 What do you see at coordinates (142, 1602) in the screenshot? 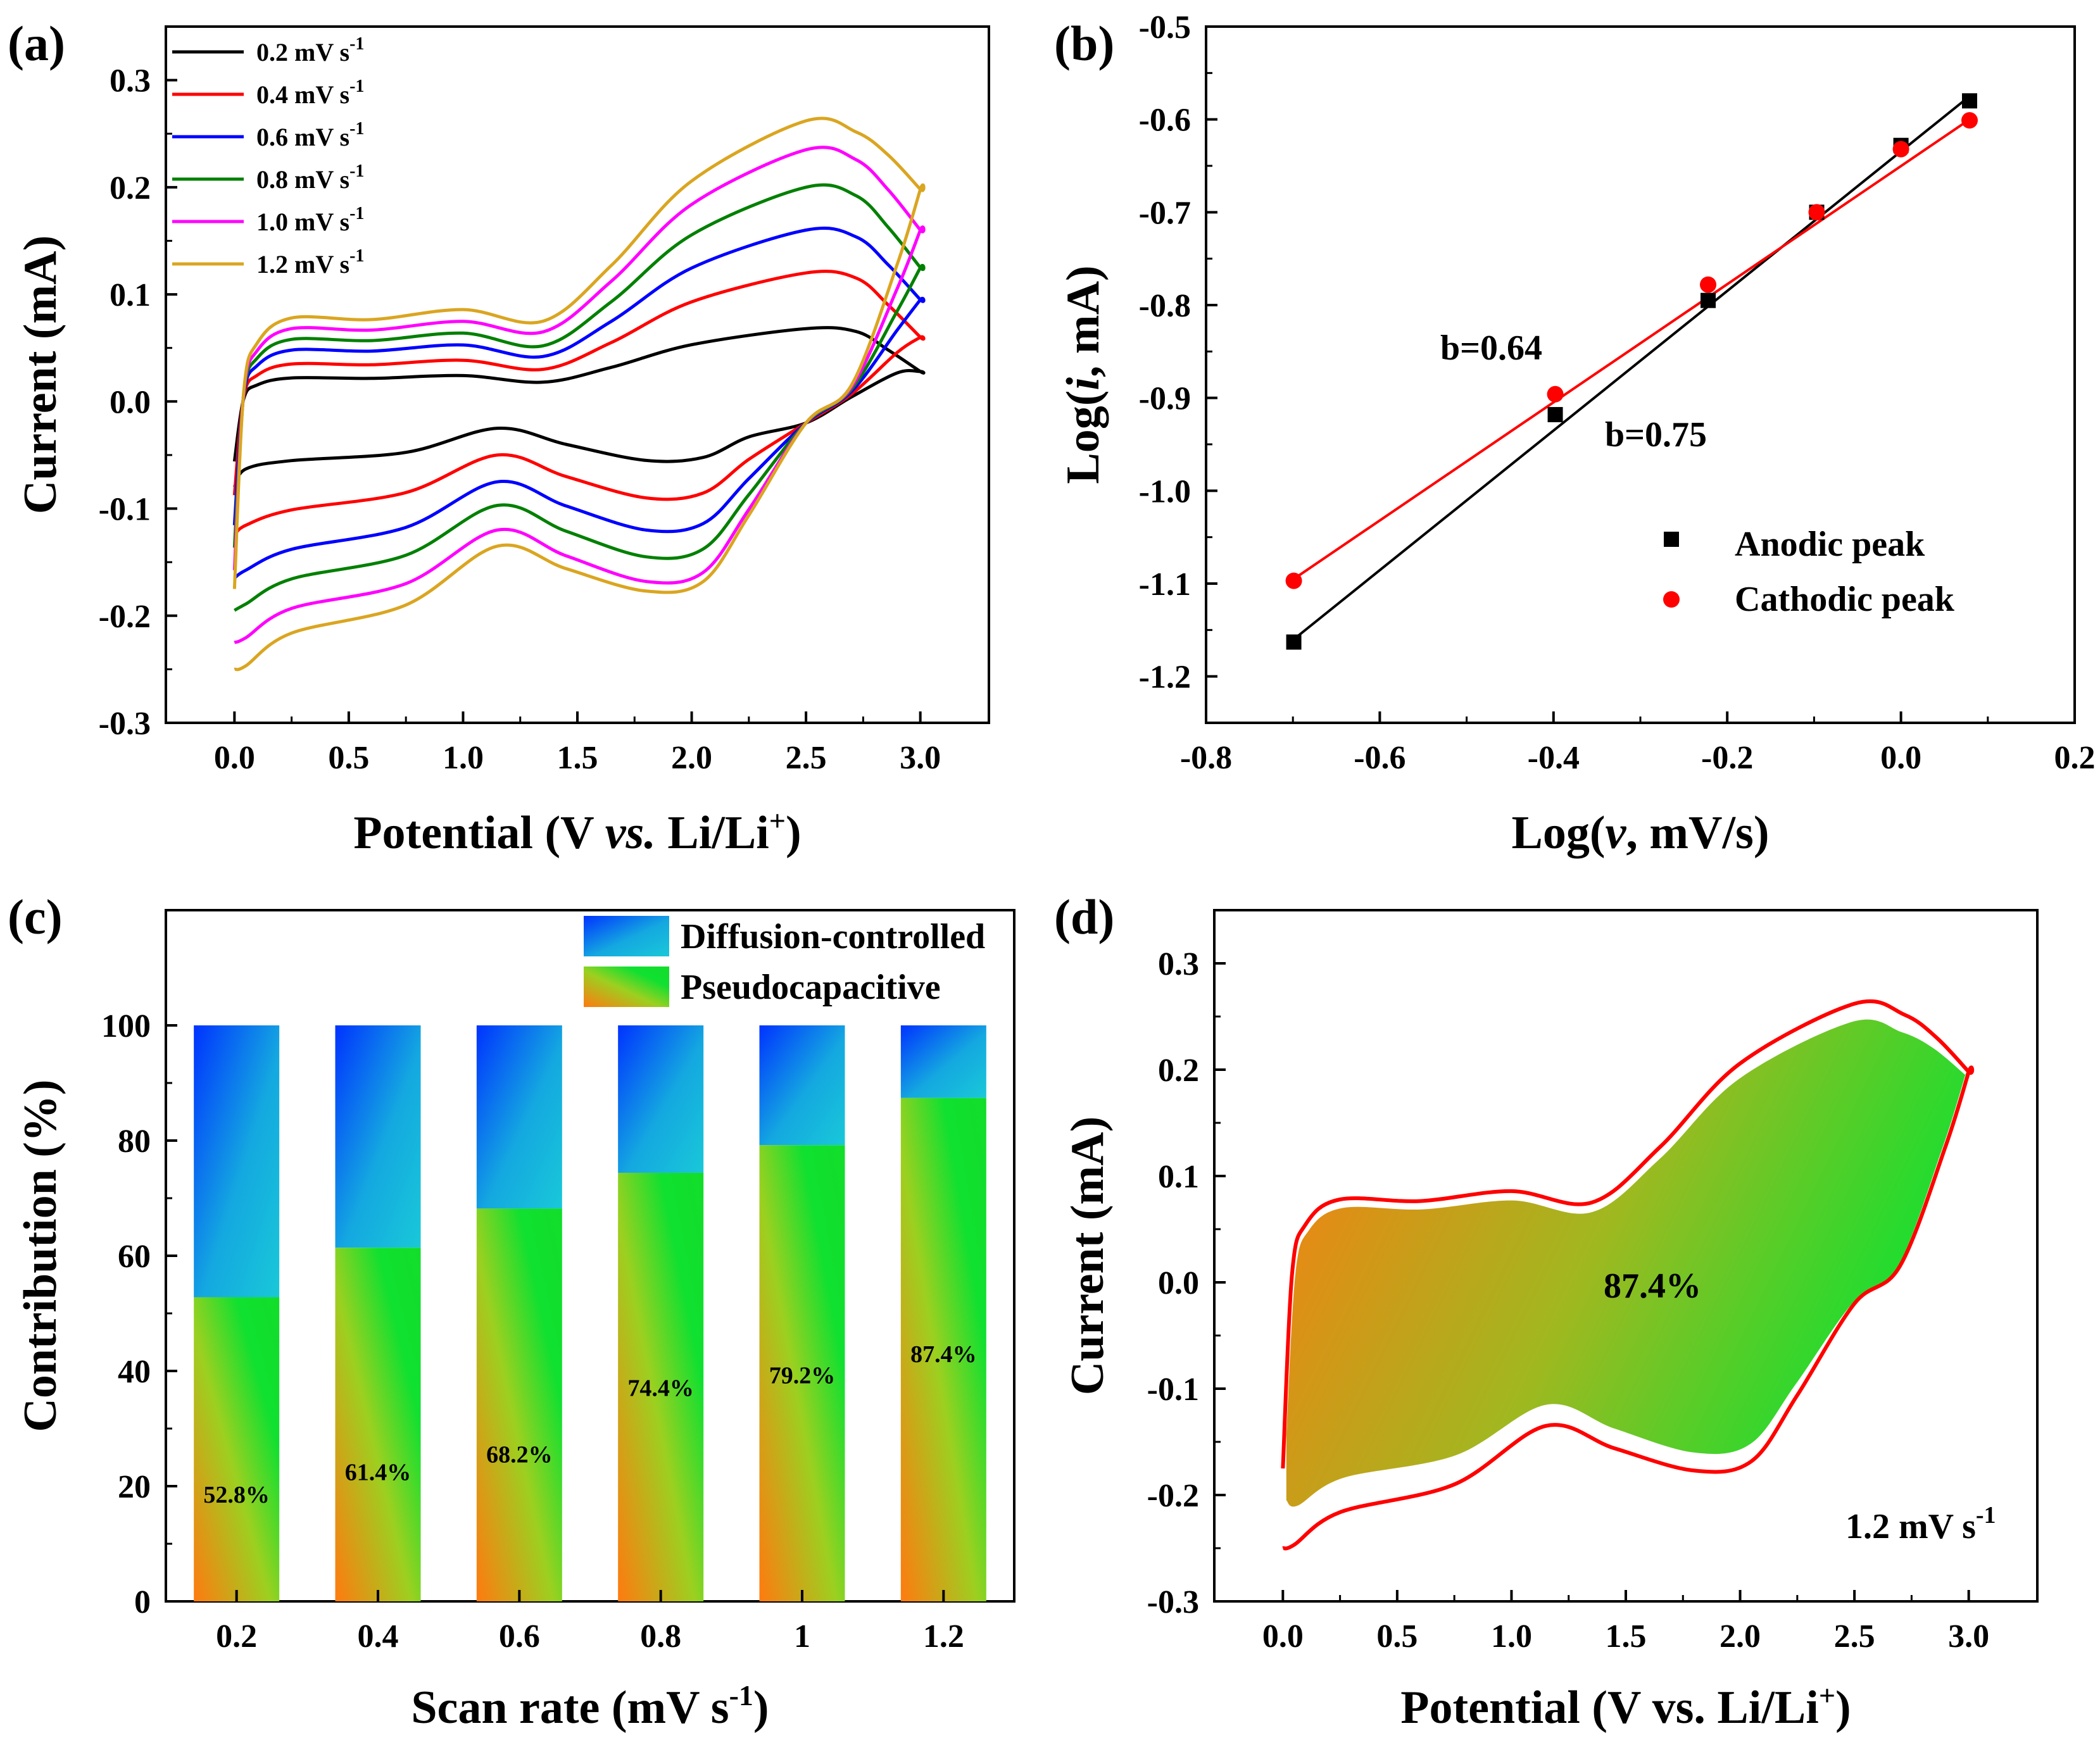
I see `y-tick-label: 0` at bounding box center [142, 1602].